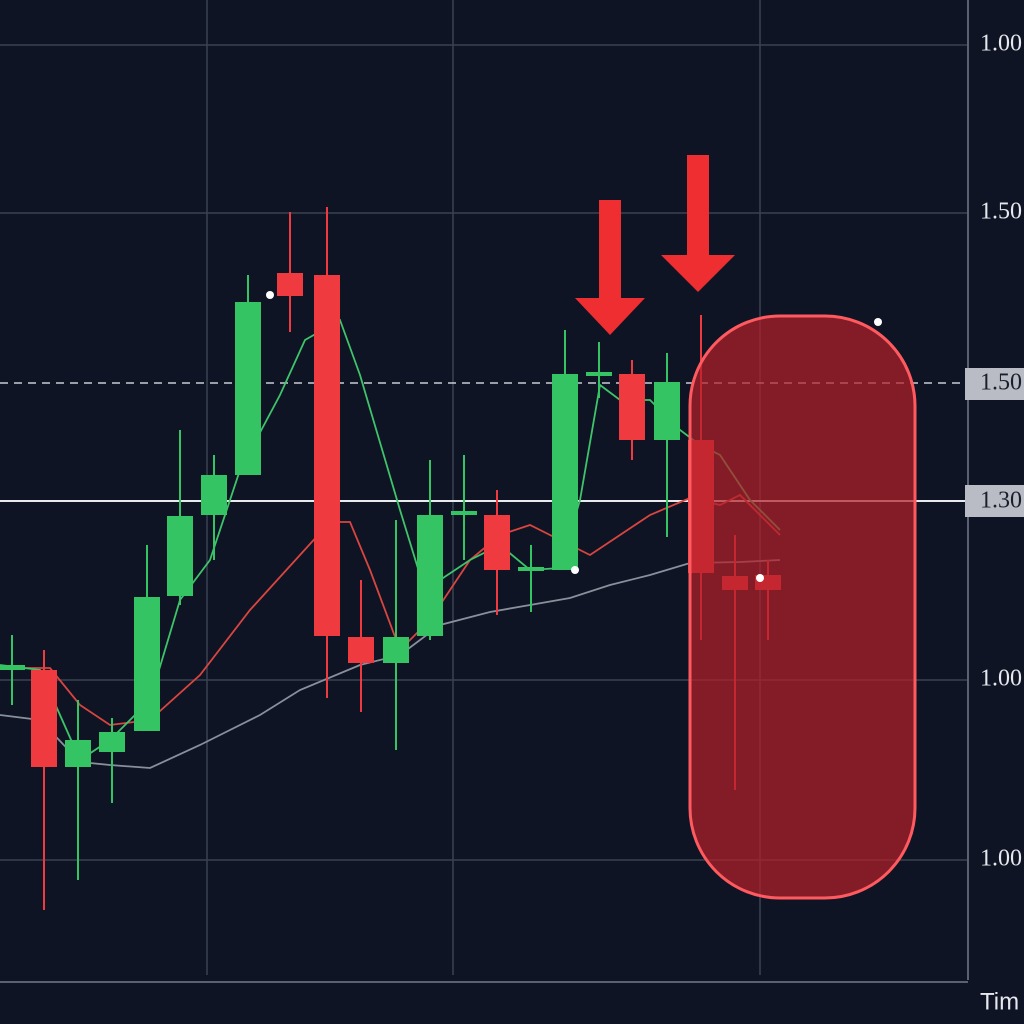 This screenshot has width=1024, height=1024. I want to click on price-label: 1.30, so click(1001, 501).